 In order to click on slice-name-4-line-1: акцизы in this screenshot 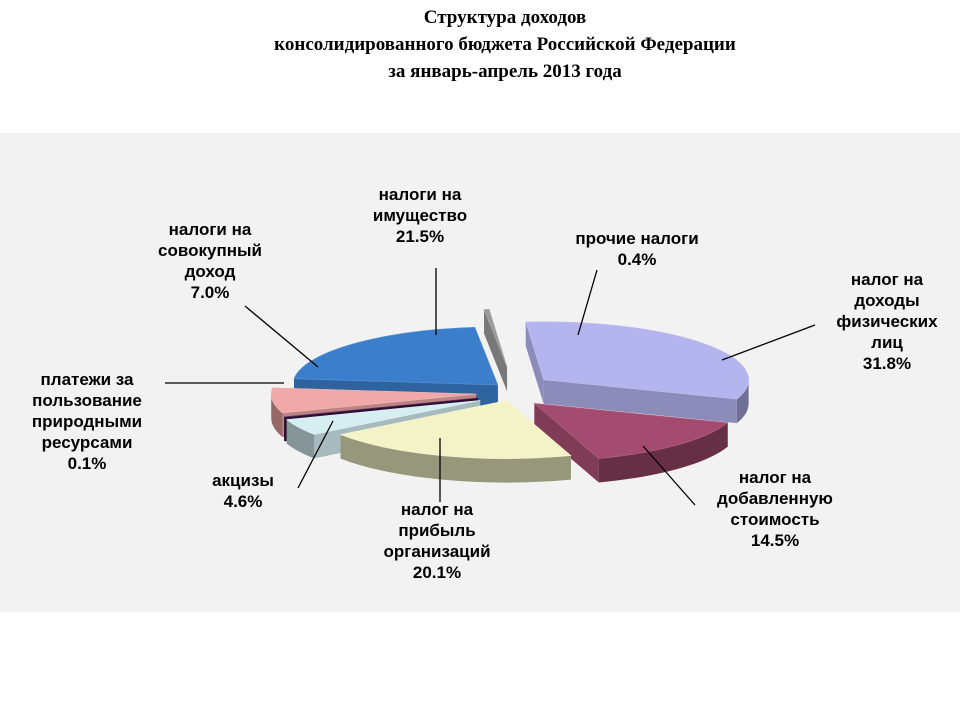, I will do `click(243, 480)`.